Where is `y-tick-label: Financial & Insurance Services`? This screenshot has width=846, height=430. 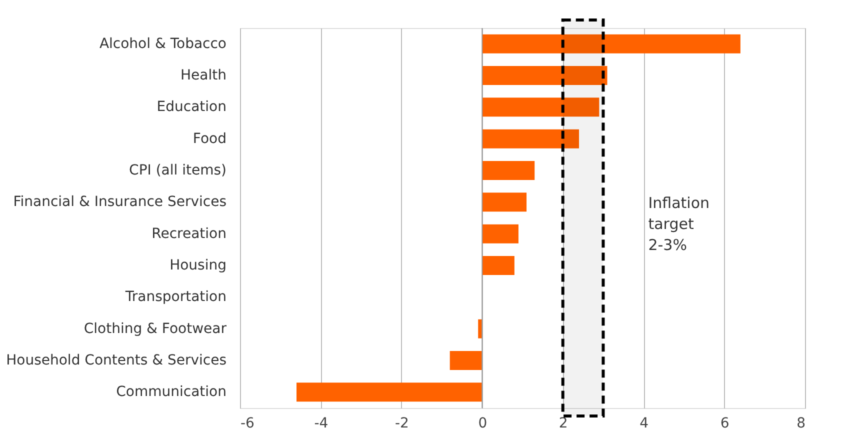 y-tick-label: Financial & Insurance Services is located at coordinates (119, 202).